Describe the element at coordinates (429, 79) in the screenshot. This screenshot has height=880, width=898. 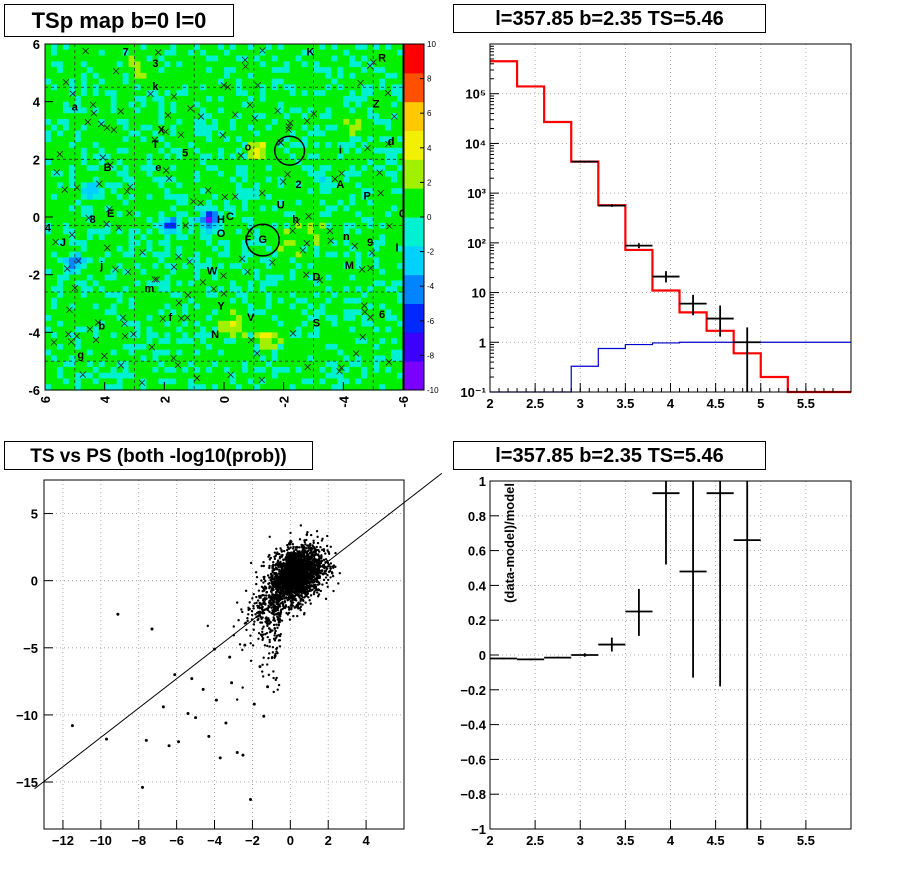
I see `colorbar-tick-label: 8` at that location.